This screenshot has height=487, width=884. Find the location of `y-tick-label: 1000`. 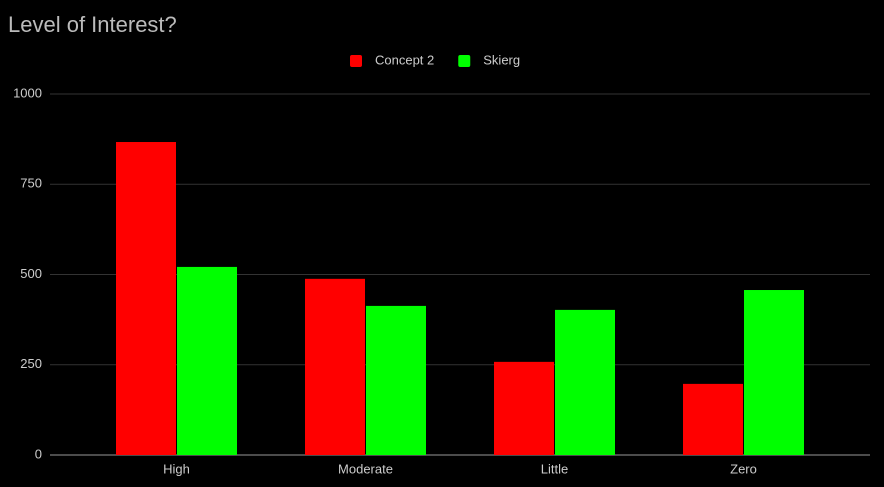

y-tick-label: 1000 is located at coordinates (27, 92).